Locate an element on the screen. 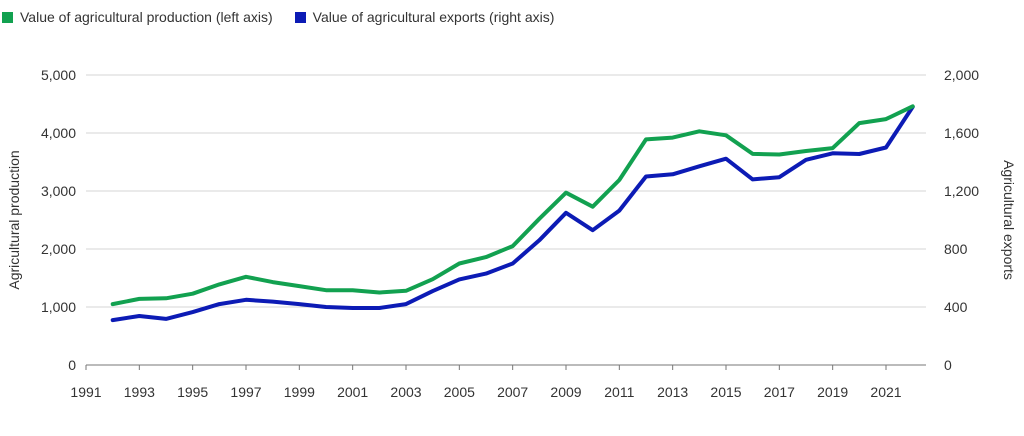  x-tick-label: 1995 is located at coordinates (192, 392).